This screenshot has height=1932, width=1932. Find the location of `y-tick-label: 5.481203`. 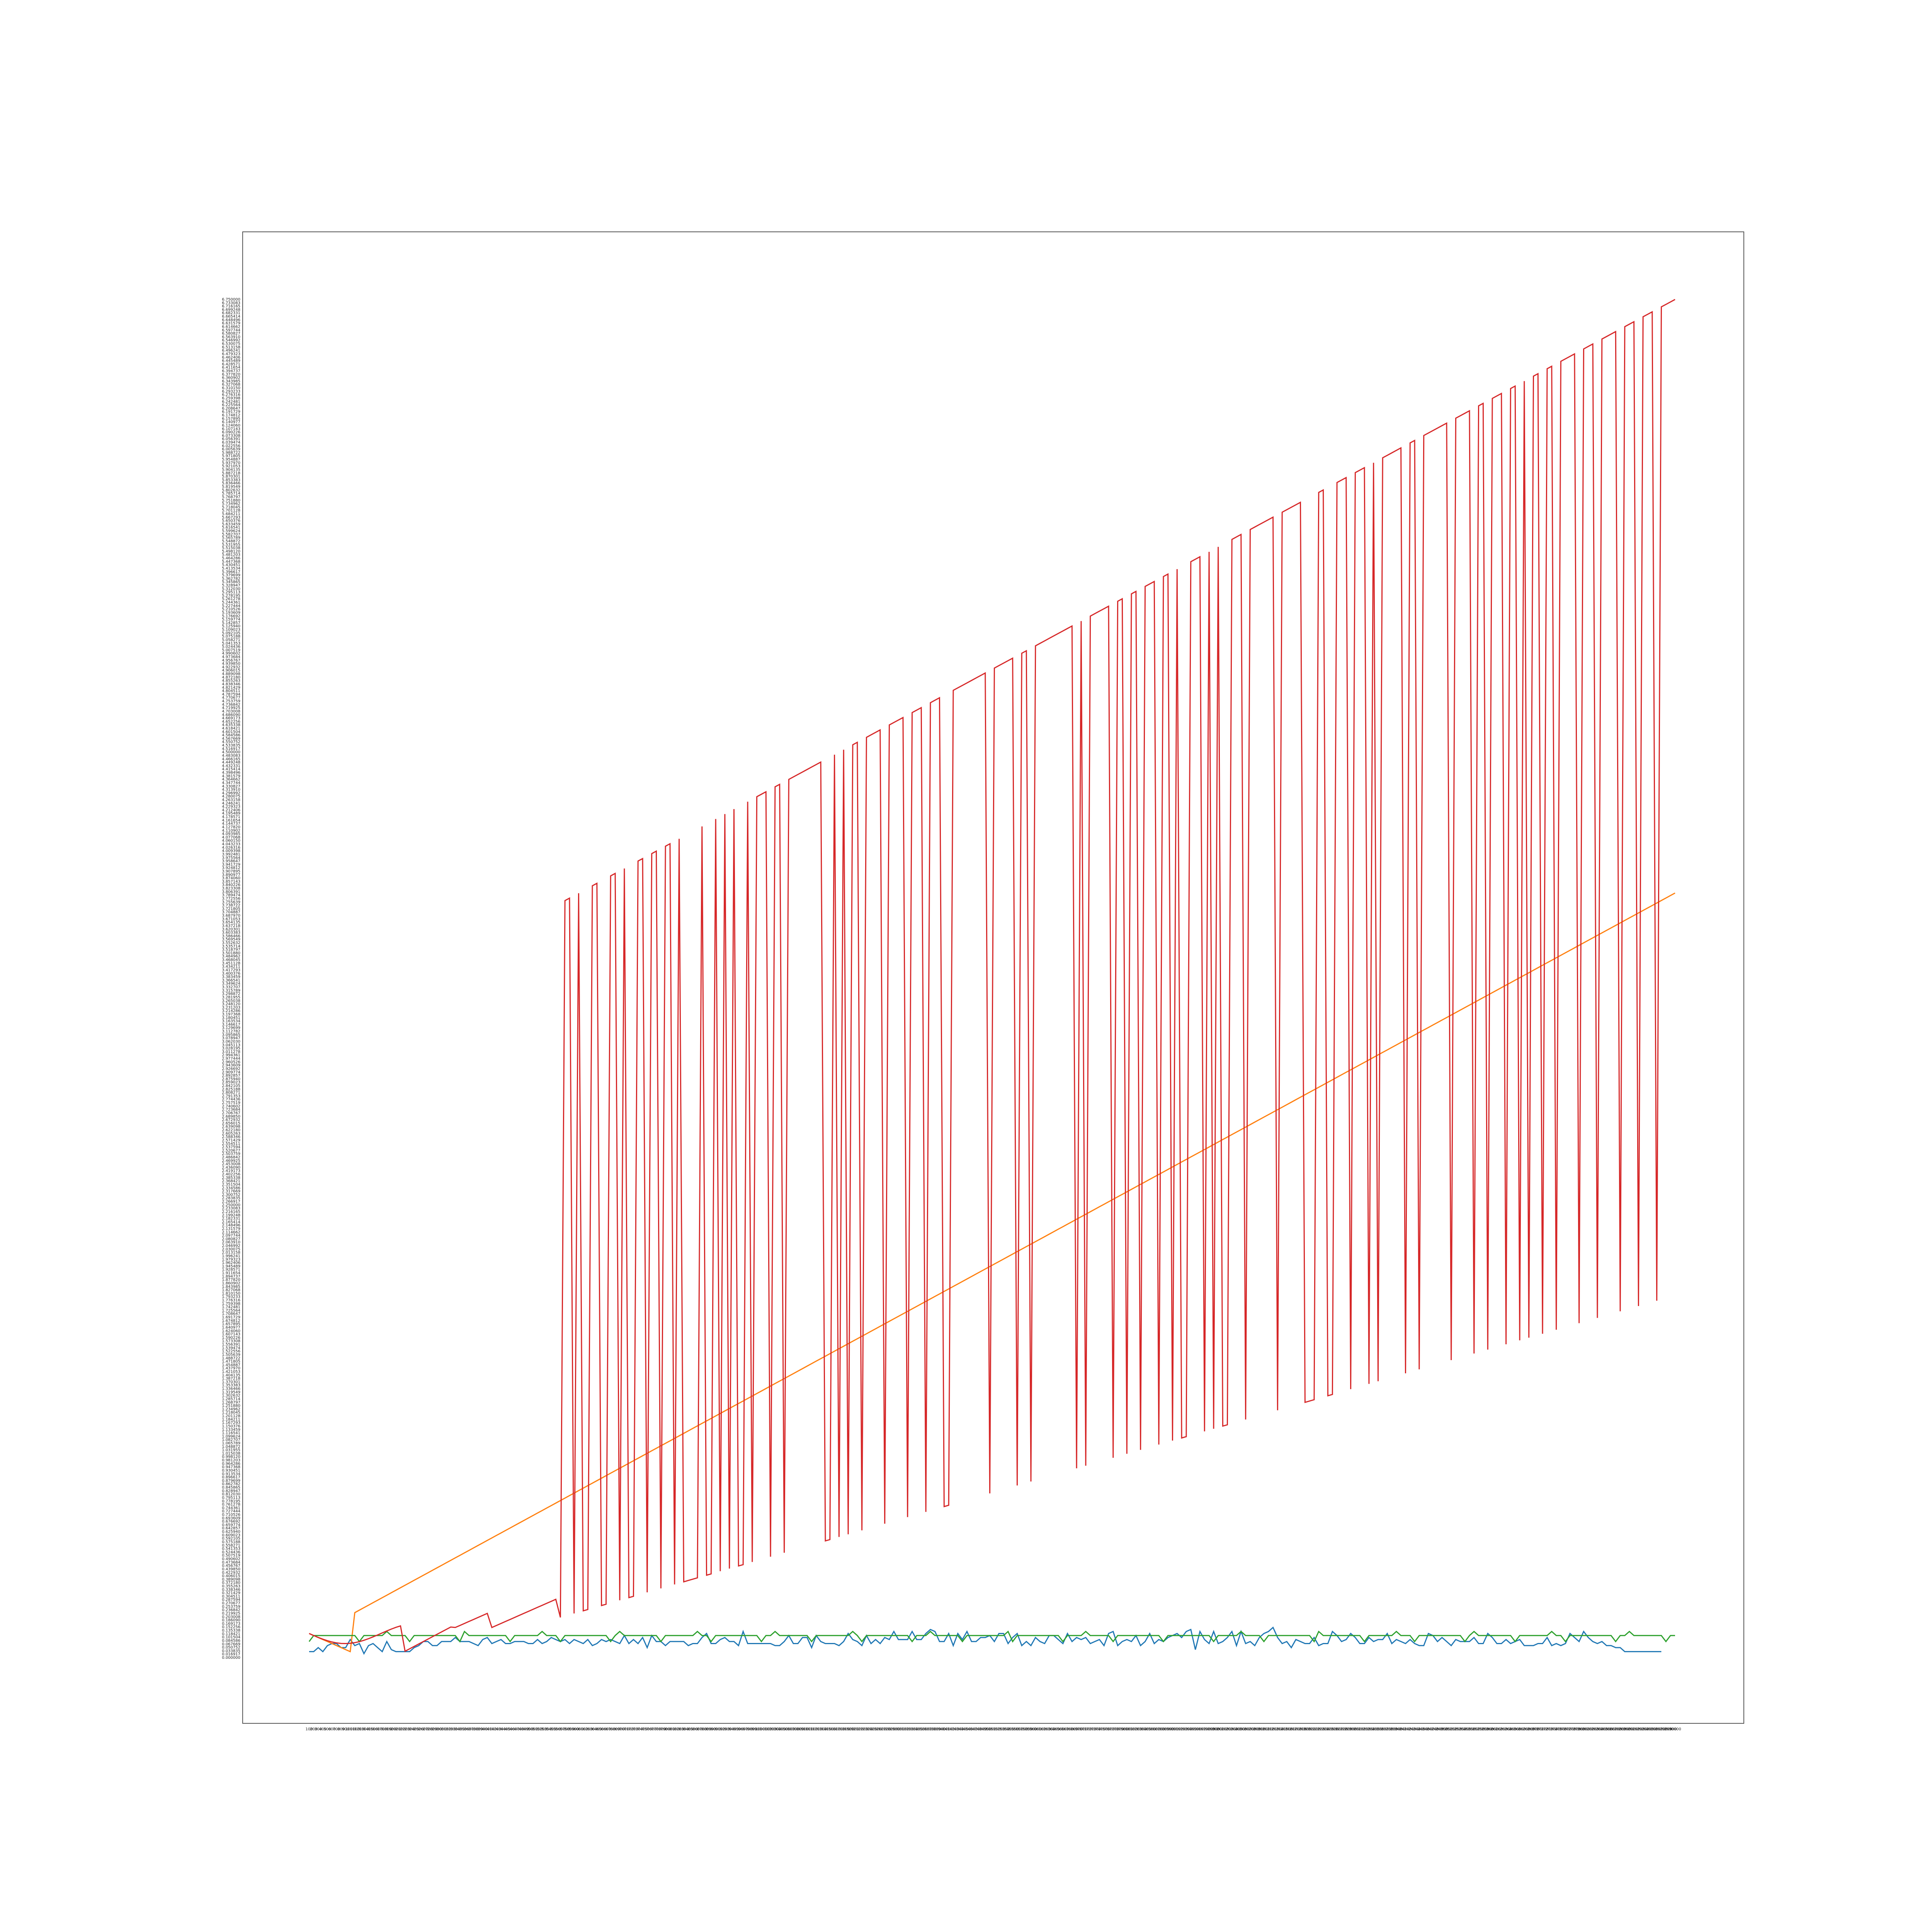

y-tick-label: 5.481203 is located at coordinates (231, 555).